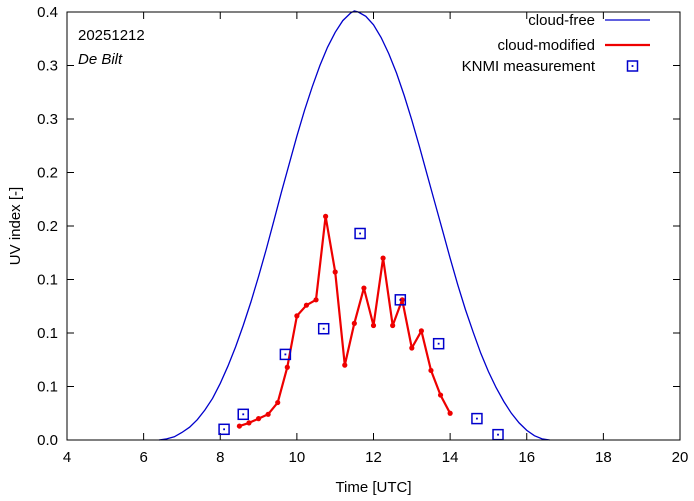 This screenshot has width=694, height=501. What do you see at coordinates (632, 66) in the screenshot?
I see `legend-swatch-knmi-measurement` at bounding box center [632, 66].